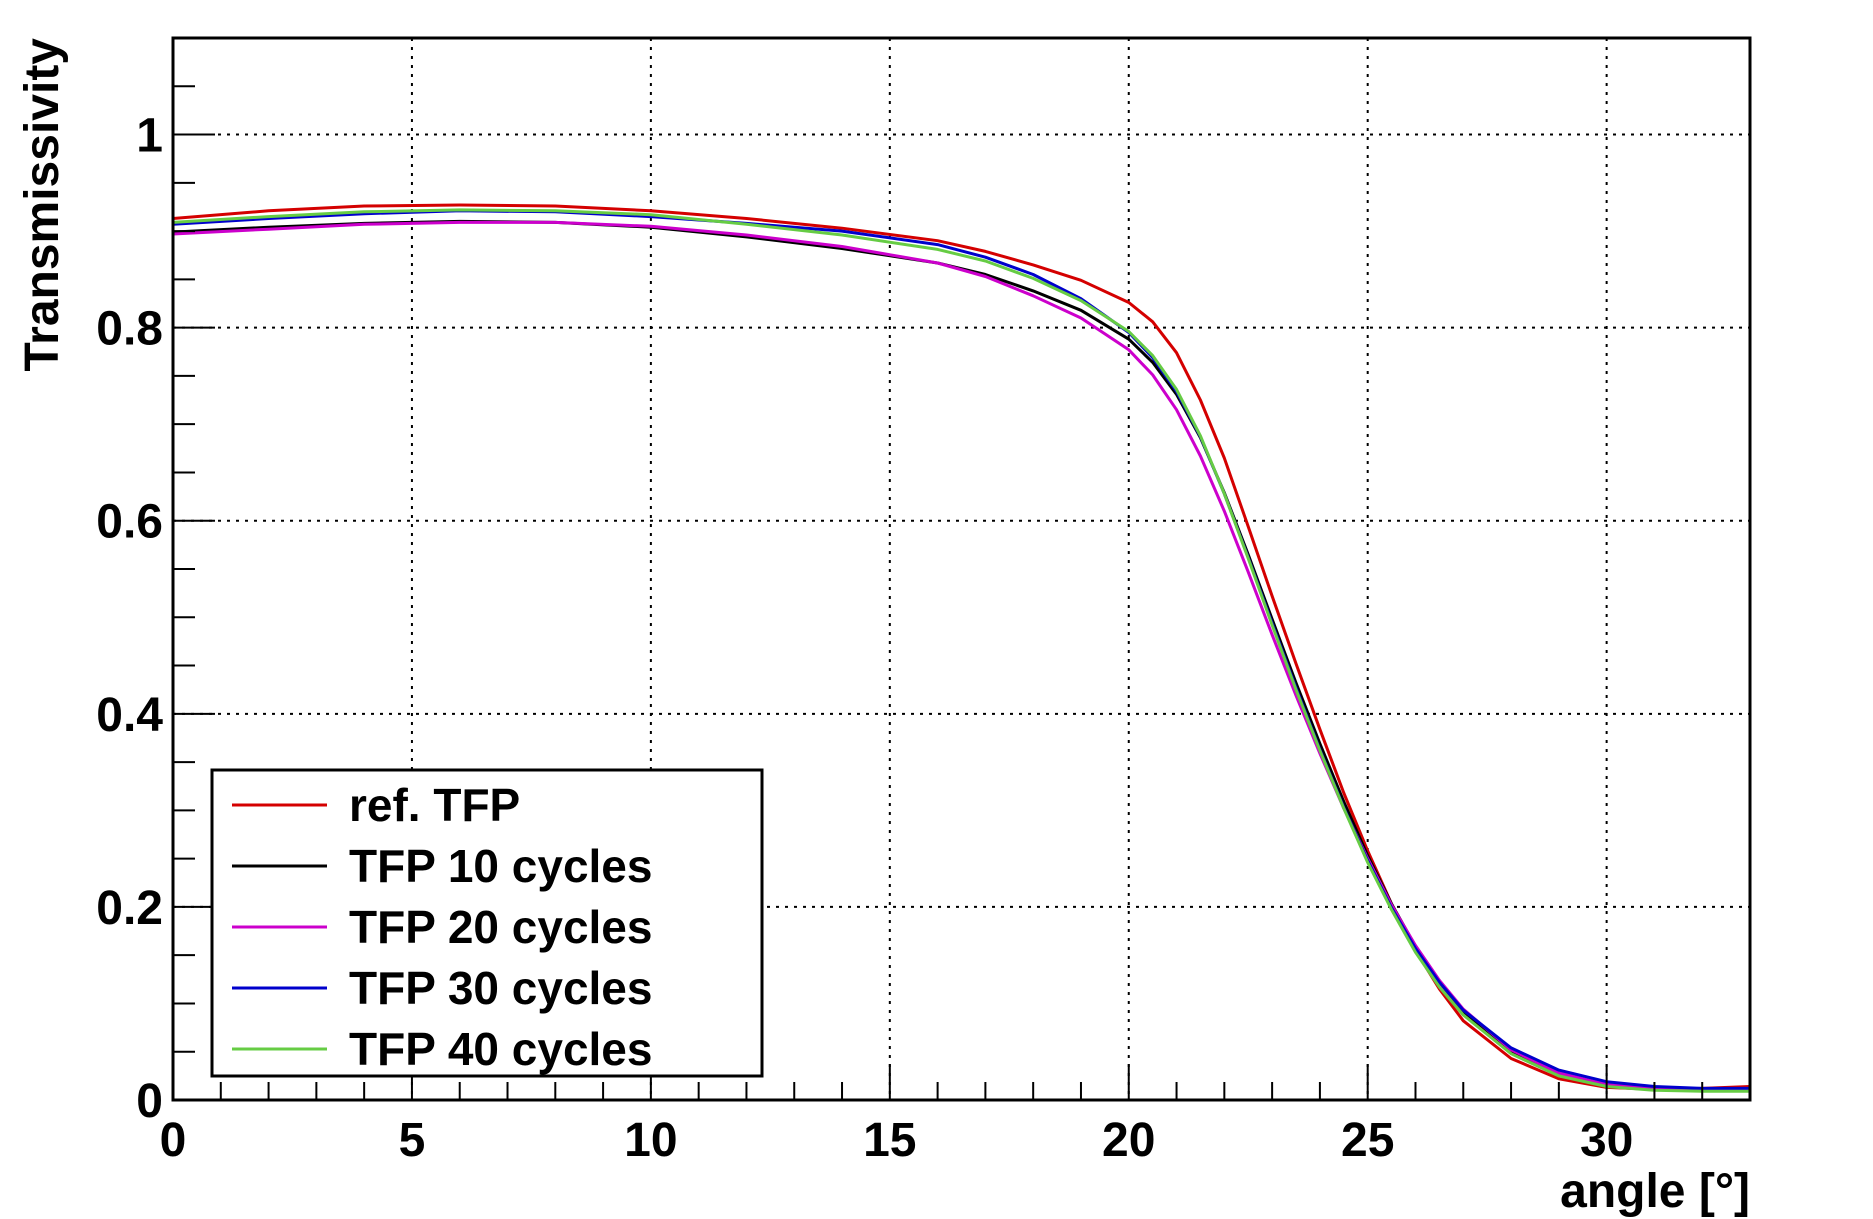 This screenshot has height=1219, width=1873. What do you see at coordinates (500, 866) in the screenshot?
I see `legend-label-2: TFP 10 cycles` at bounding box center [500, 866].